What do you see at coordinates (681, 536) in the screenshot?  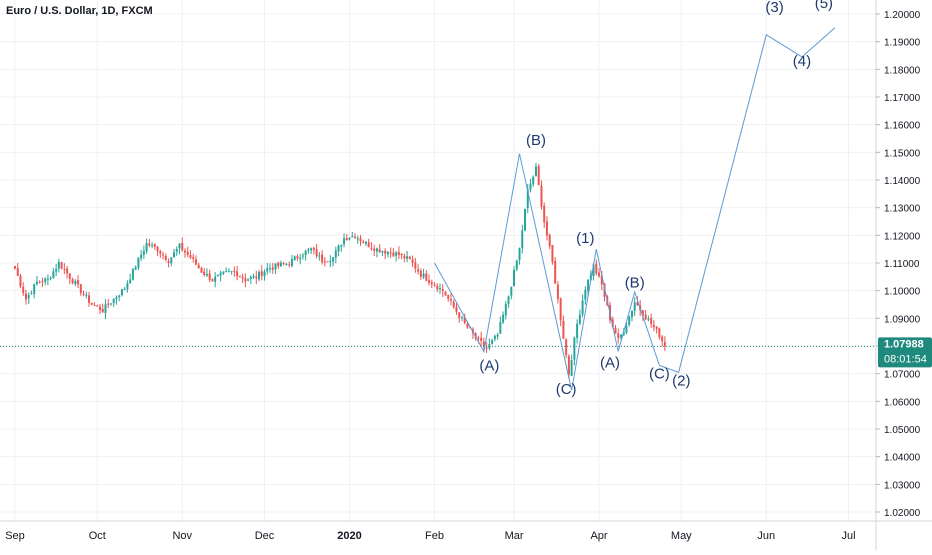 I see `time-tick-label: May` at bounding box center [681, 536].